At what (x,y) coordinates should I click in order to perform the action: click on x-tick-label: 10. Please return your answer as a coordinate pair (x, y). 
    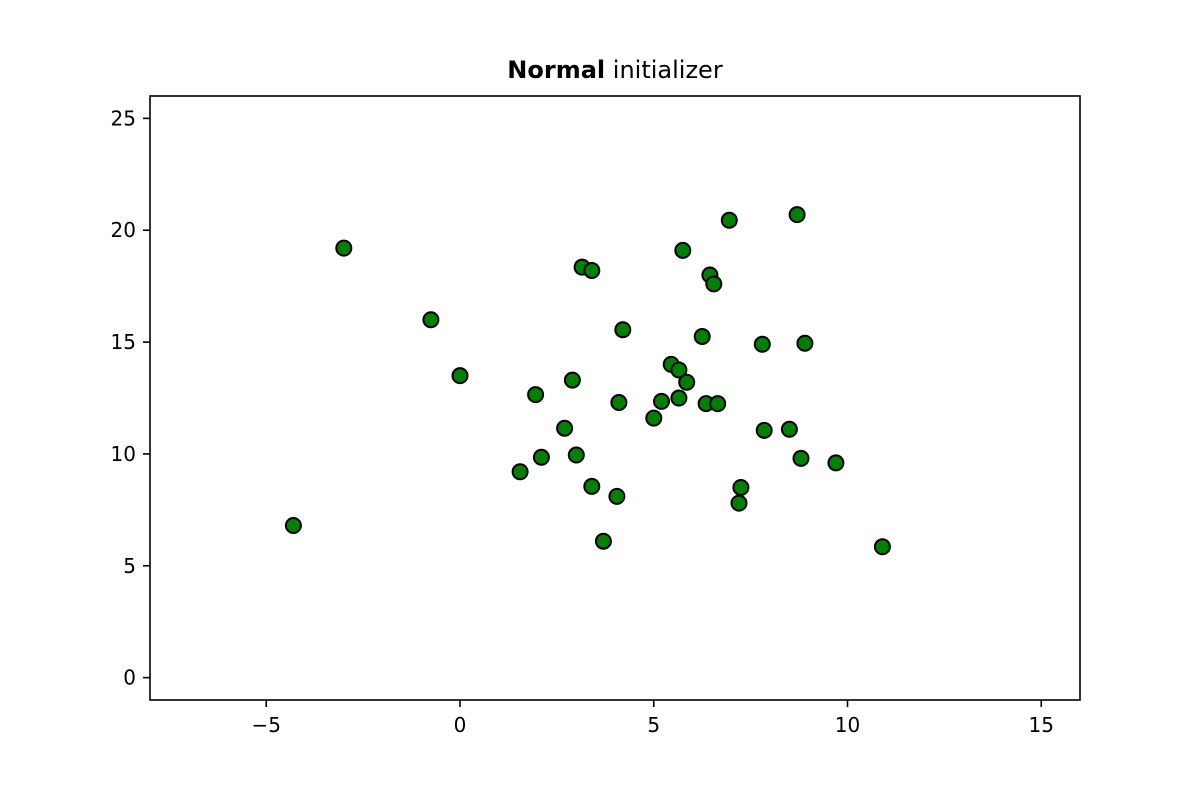
    Looking at the image, I should click on (847, 725).